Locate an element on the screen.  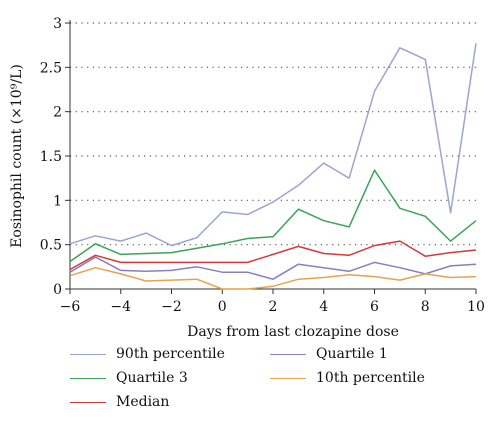
series-line-median is located at coordinates (273, 255).